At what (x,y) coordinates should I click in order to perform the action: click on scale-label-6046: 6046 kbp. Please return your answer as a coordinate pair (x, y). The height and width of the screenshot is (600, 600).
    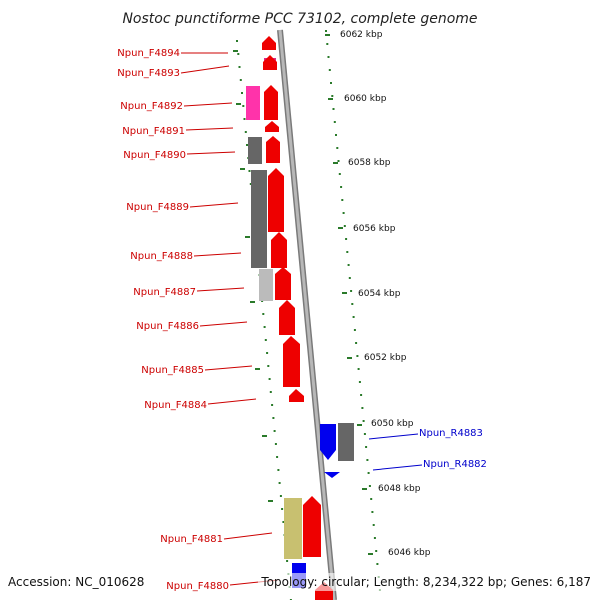
    Looking at the image, I should click on (409, 553).